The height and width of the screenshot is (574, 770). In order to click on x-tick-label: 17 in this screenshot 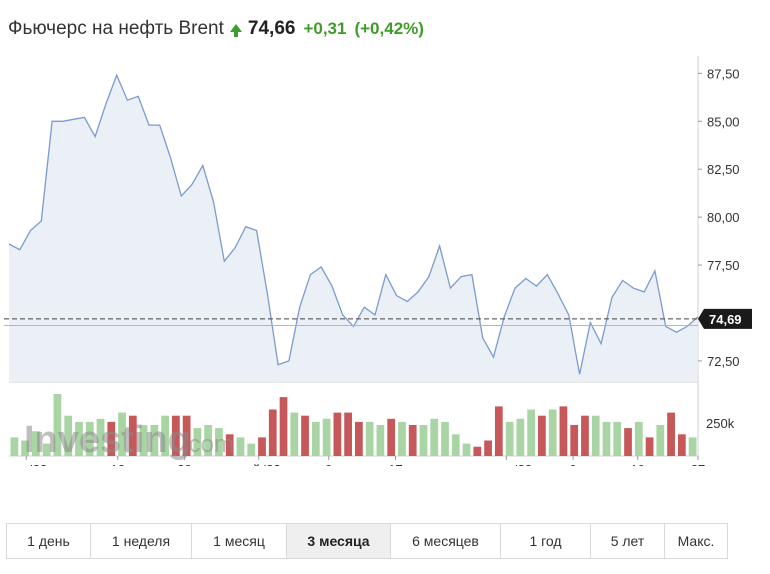, I will do `click(395, 464)`.